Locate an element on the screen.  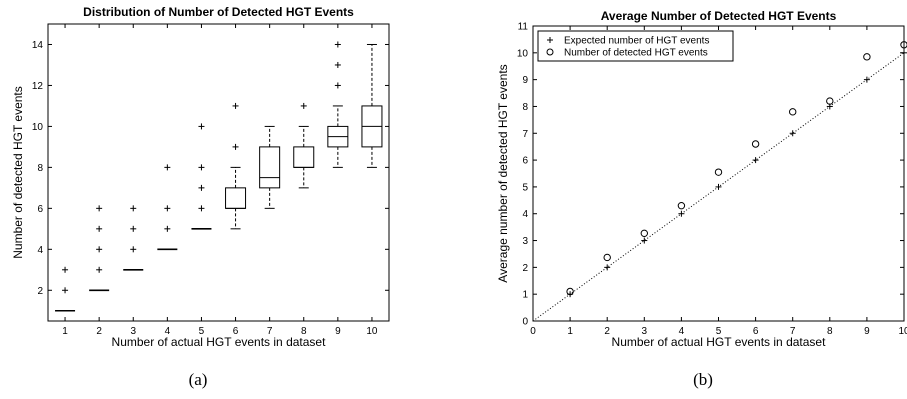
scatter-x-tick-label: 1 is located at coordinates (570, 331).